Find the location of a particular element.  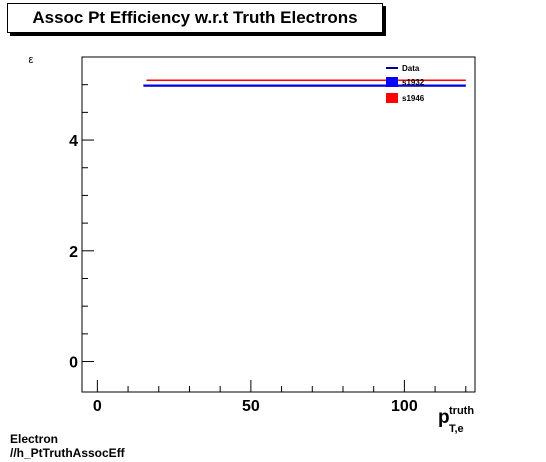

x-axis-label-sup: truth is located at coordinates (461, 411).